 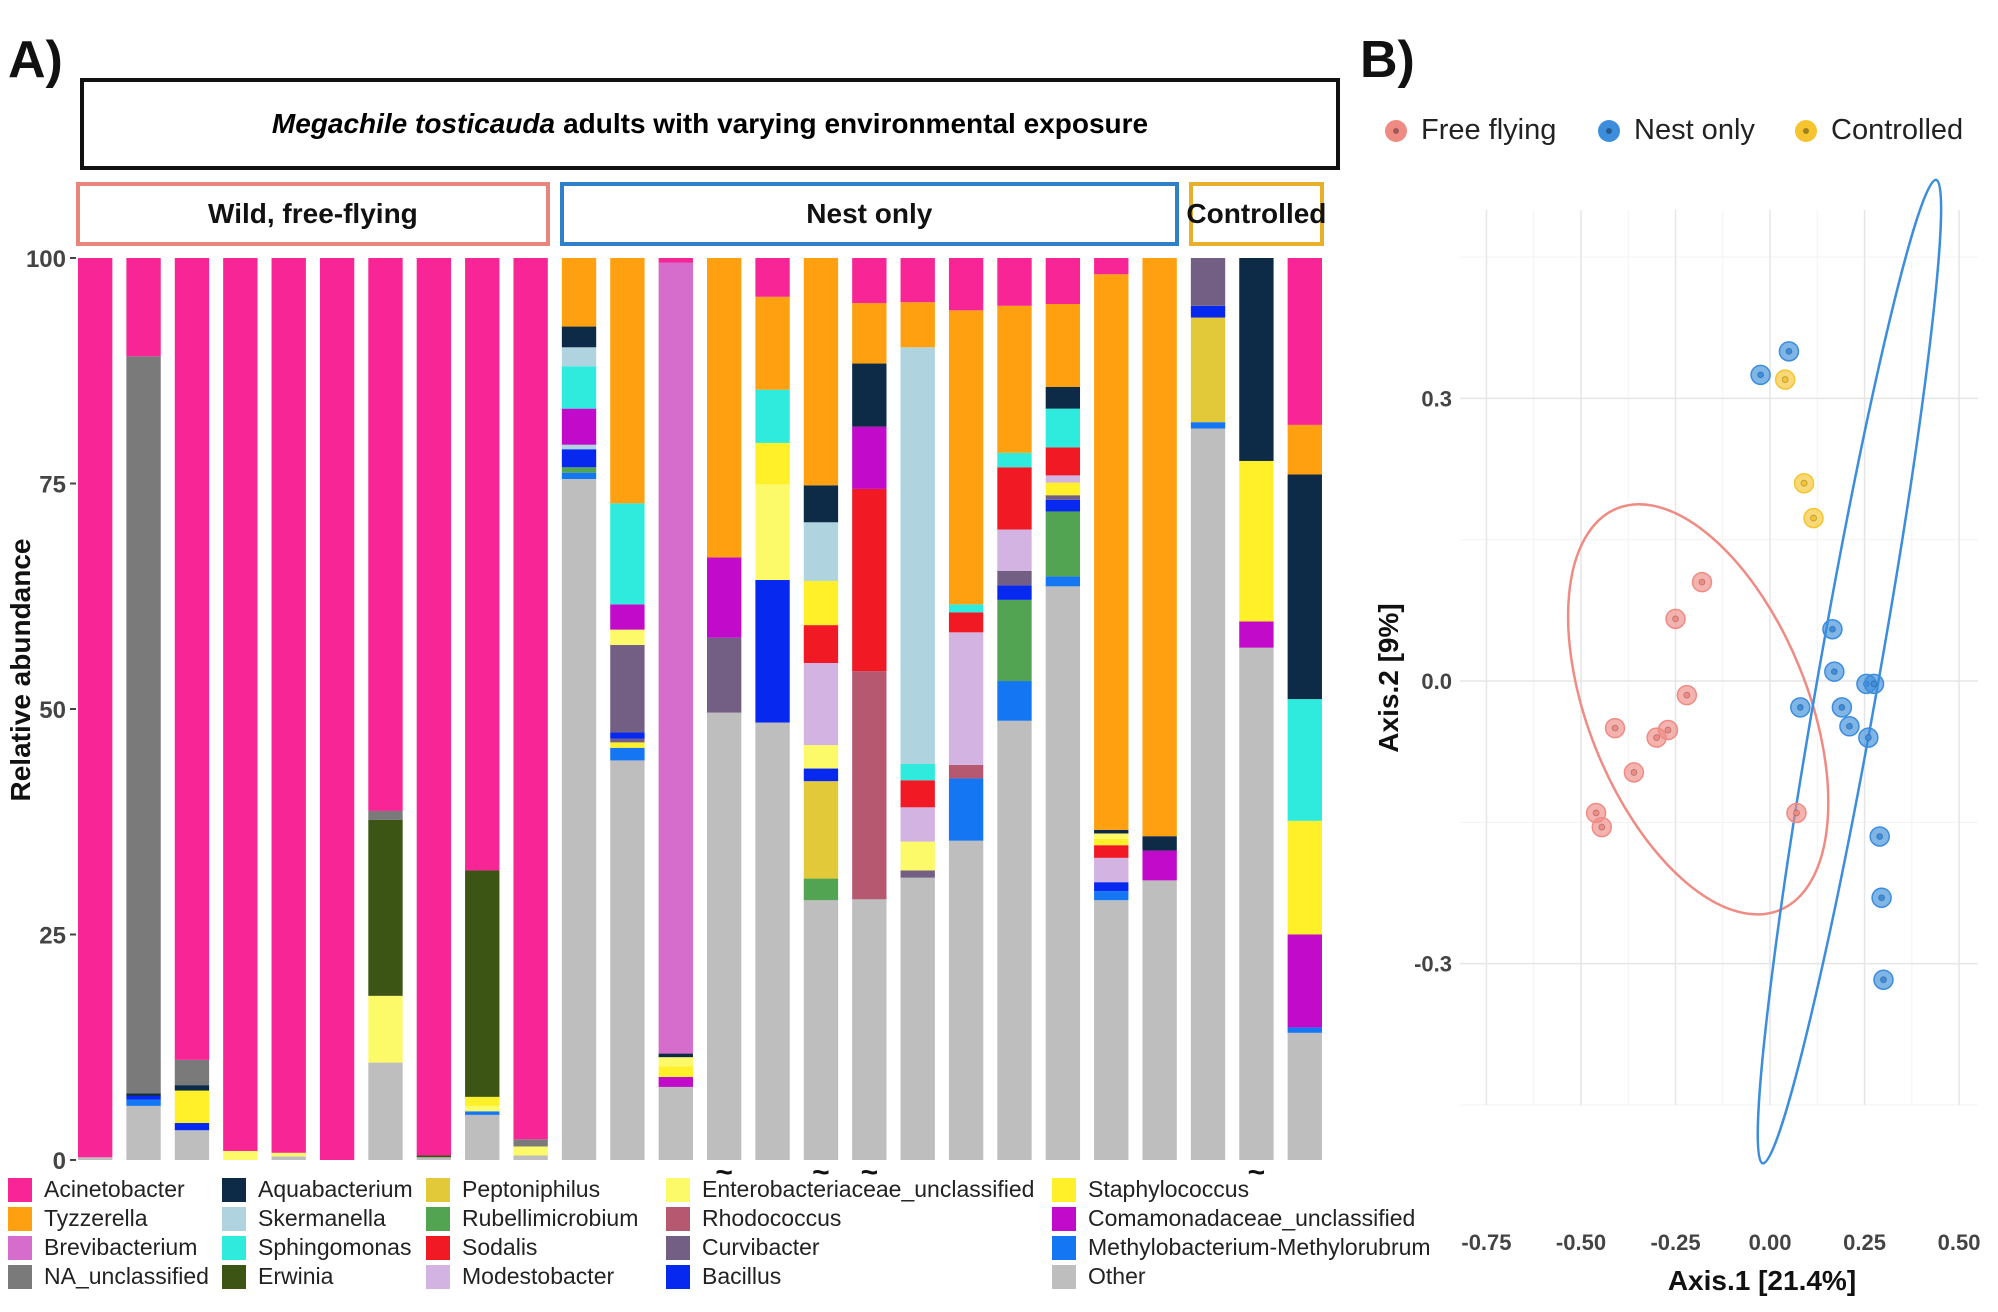 I want to click on points, so click(x=1739, y=665).